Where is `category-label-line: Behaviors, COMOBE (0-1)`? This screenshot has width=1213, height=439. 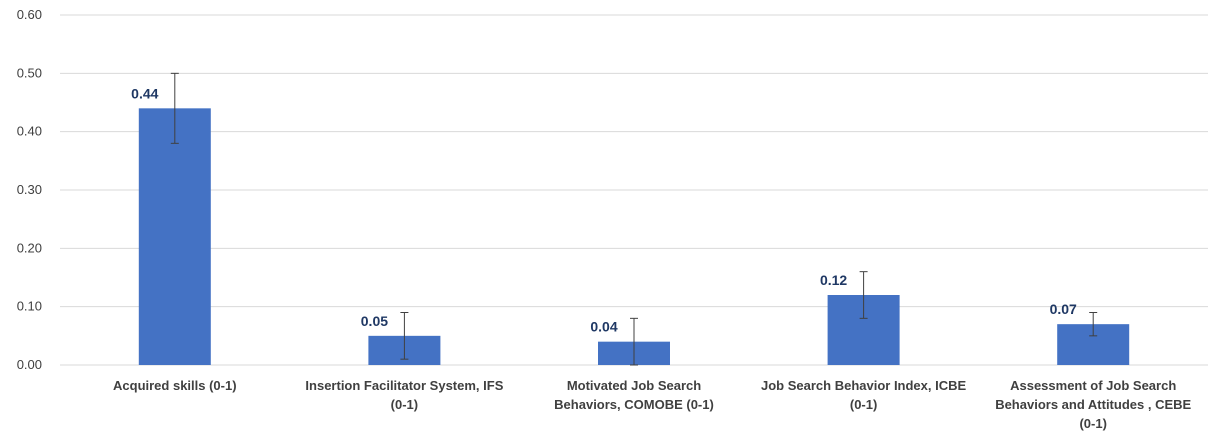 category-label-line: Behaviors, COMOBE (0-1) is located at coordinates (634, 404).